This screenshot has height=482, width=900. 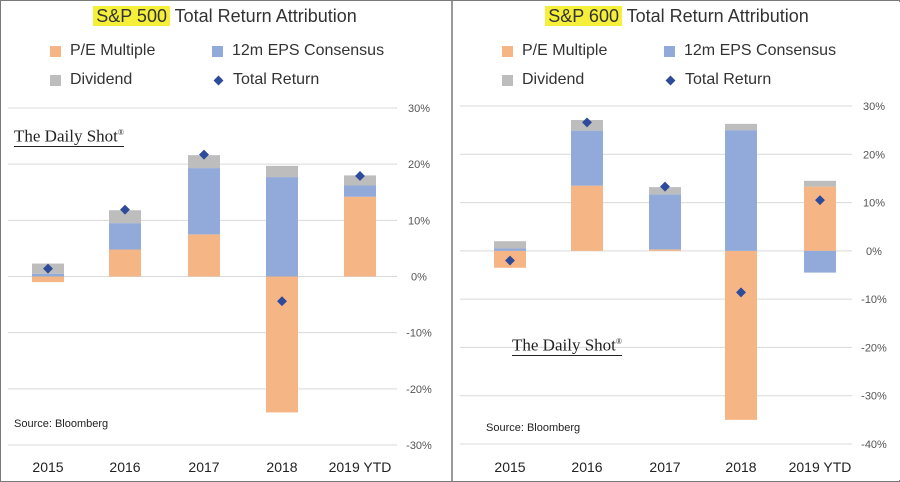 What do you see at coordinates (533, 428) in the screenshot?
I see `sp600-source: Source: Bloomberg` at bounding box center [533, 428].